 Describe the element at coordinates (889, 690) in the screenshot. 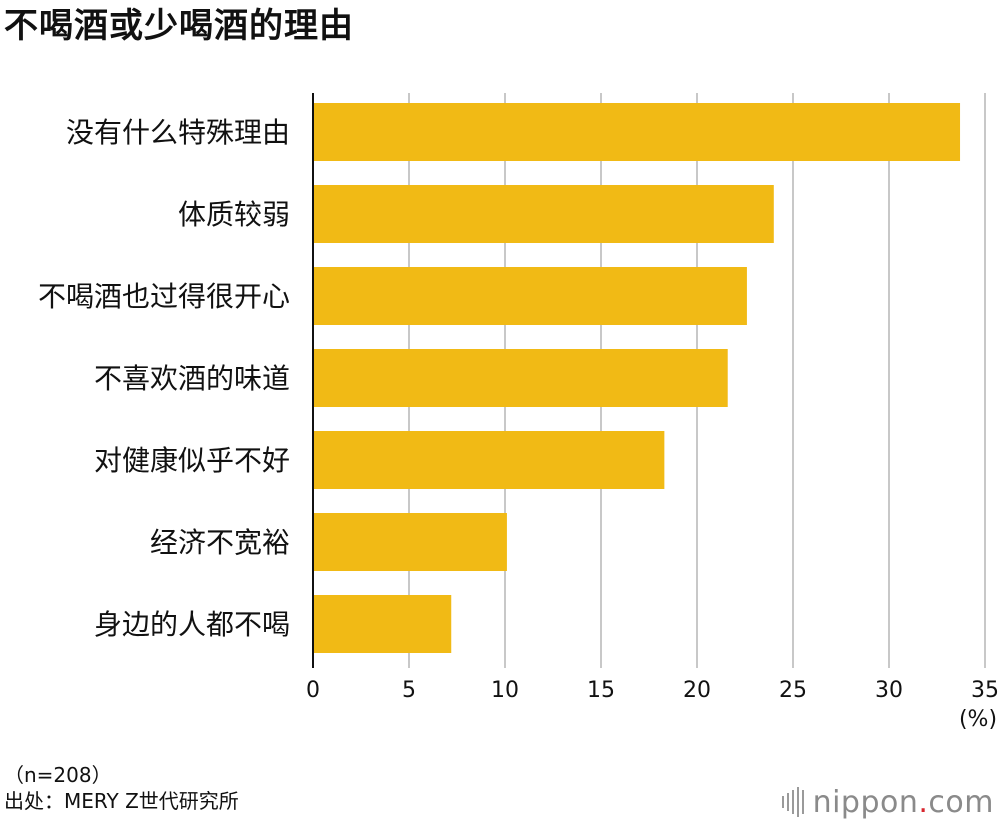

I see `x-tick-label: 30` at that location.